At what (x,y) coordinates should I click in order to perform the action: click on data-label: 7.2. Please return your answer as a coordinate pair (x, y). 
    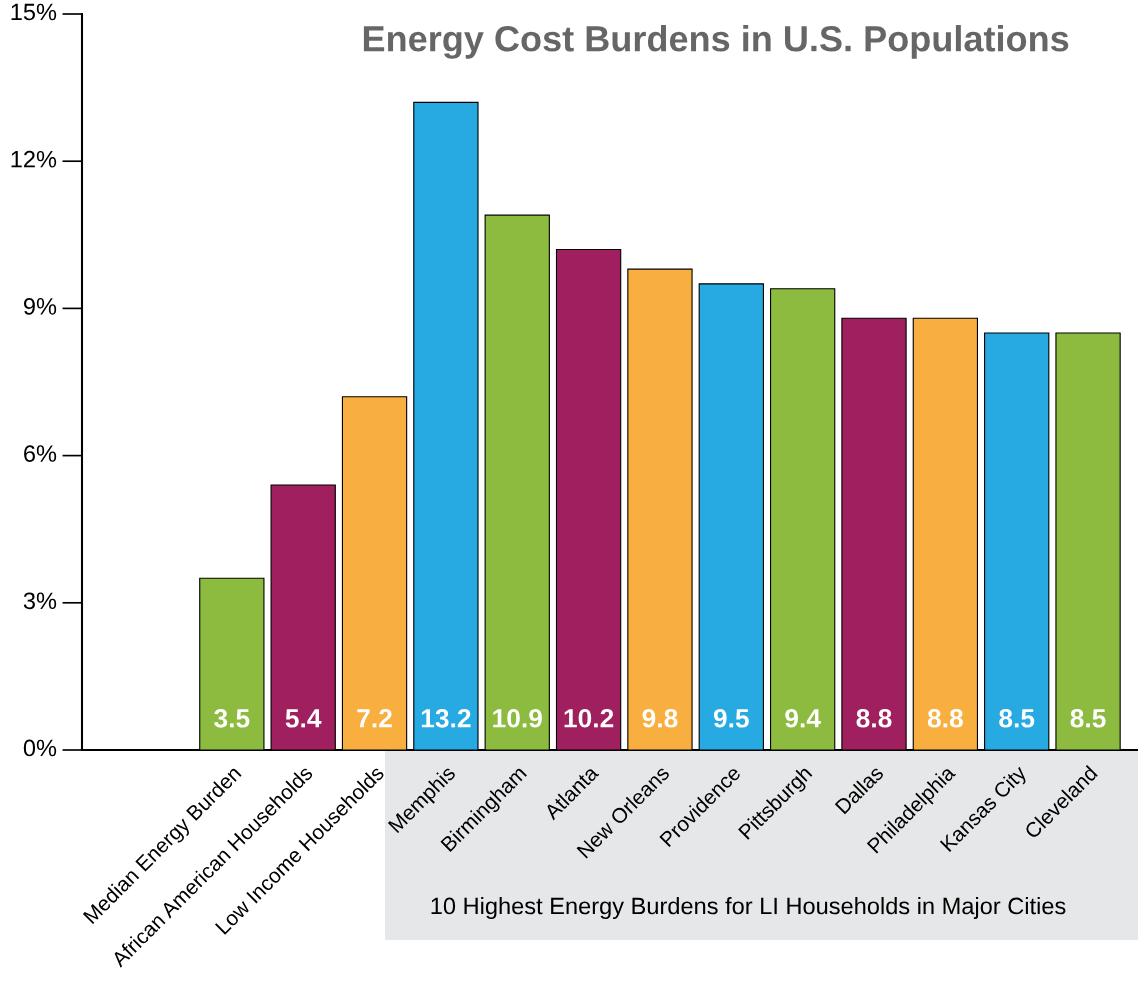
    Looking at the image, I should click on (374, 718).